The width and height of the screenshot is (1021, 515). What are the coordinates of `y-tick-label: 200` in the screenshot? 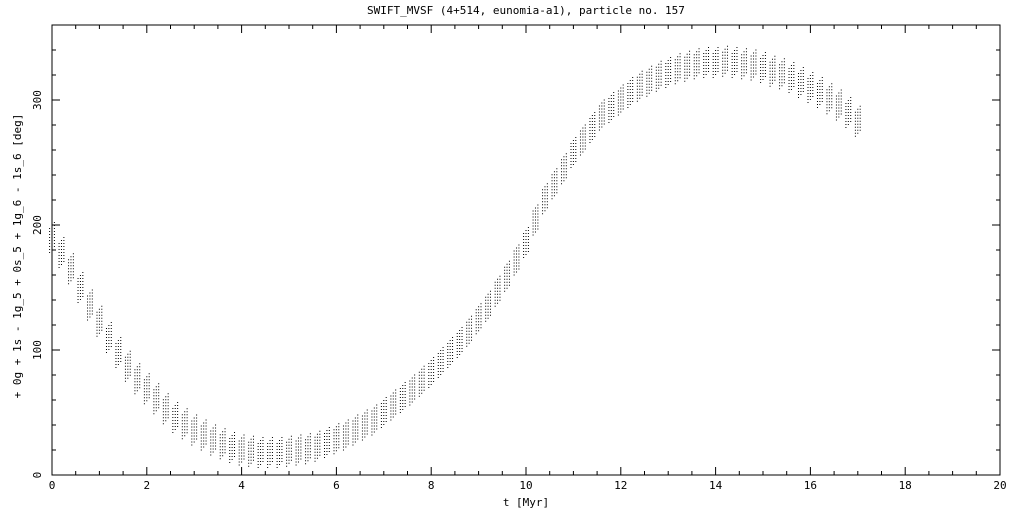 It's located at (37, 225).